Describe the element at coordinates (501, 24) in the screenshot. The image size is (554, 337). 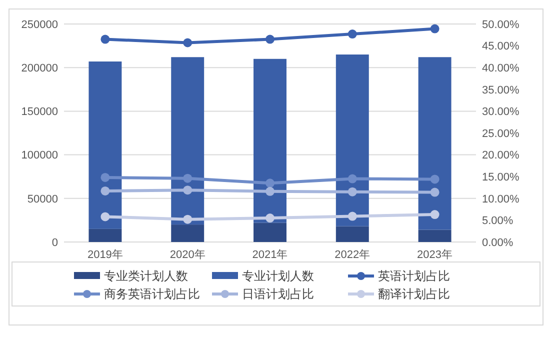
I see `y2-tick-label: 50.00%` at that location.